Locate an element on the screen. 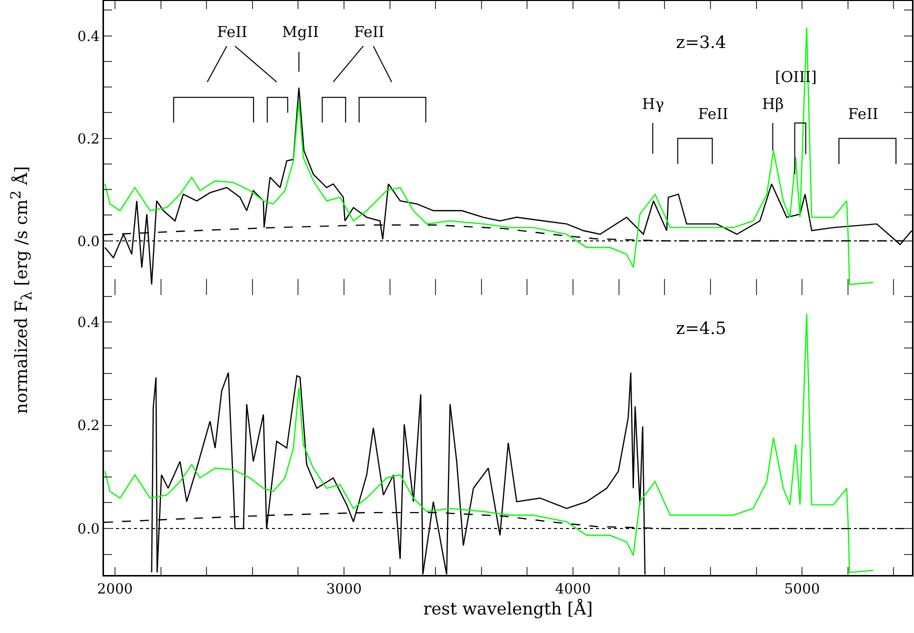  x-tick-label: 4000 is located at coordinates (573, 589).